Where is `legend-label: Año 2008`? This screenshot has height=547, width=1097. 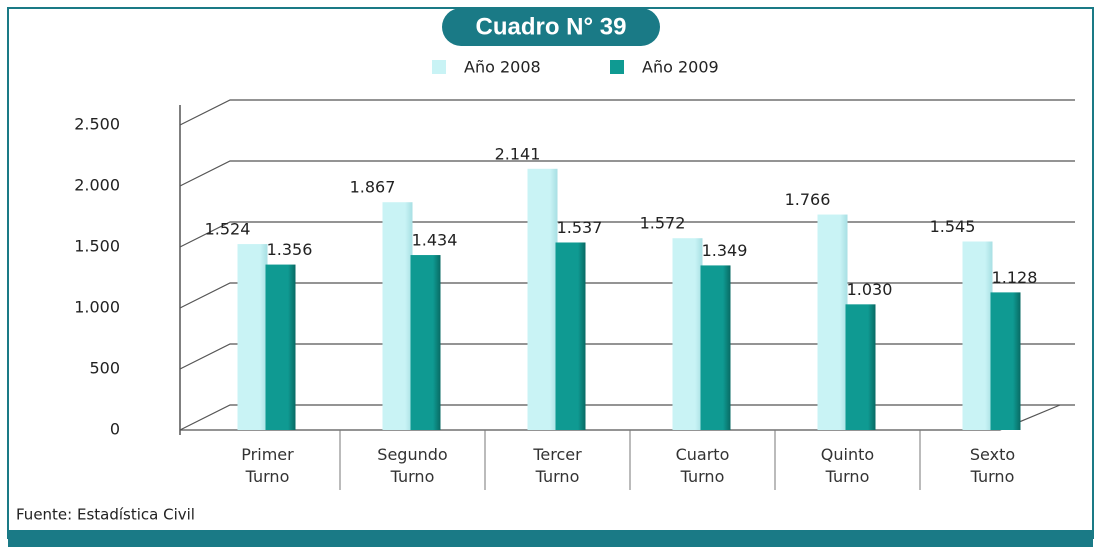 legend-label: Año 2008 is located at coordinates (502, 67).